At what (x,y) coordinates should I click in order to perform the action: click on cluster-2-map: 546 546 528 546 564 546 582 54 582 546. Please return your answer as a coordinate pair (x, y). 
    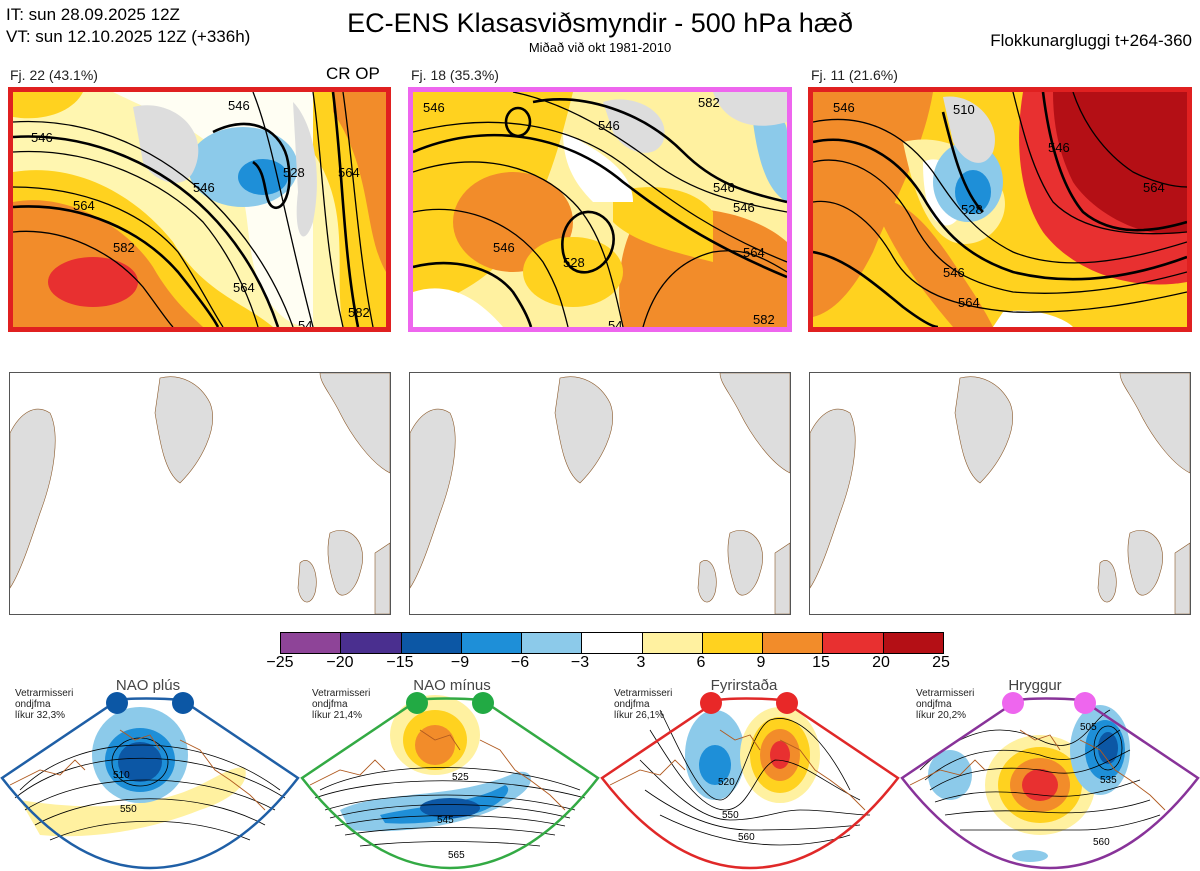
    Looking at the image, I should click on (600, 209).